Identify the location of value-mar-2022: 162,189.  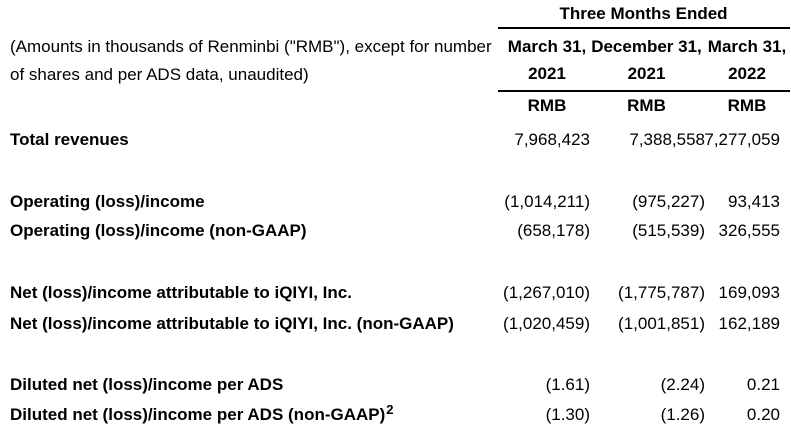
(749, 323).